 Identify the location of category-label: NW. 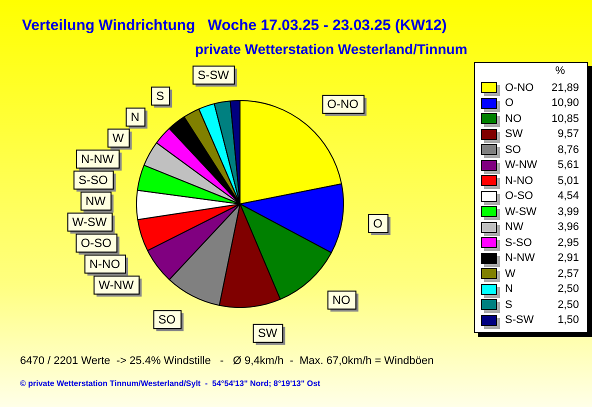
(96, 201).